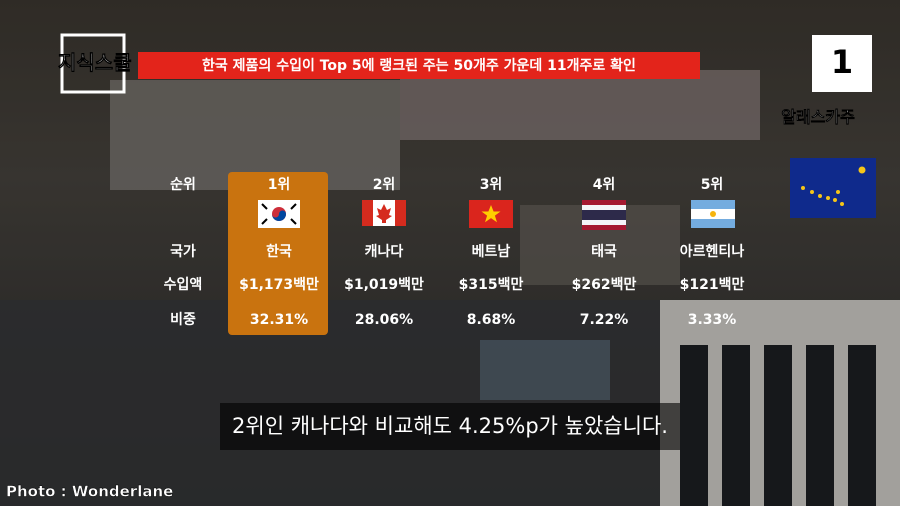 The image size is (900, 510). Describe the element at coordinates (279, 320) in the screenshot. I see `share: 32.31%` at that location.